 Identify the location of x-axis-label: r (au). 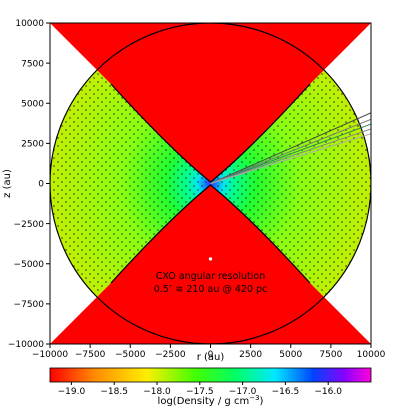
(211, 357).